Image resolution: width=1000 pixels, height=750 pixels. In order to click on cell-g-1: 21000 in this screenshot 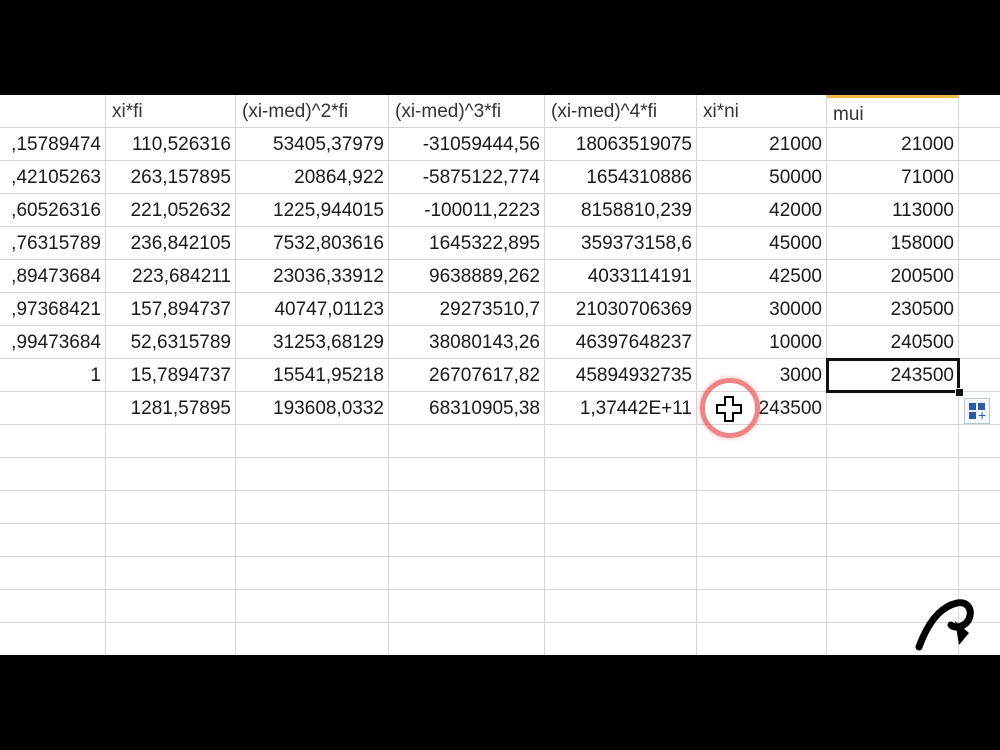, I will do `click(893, 144)`.